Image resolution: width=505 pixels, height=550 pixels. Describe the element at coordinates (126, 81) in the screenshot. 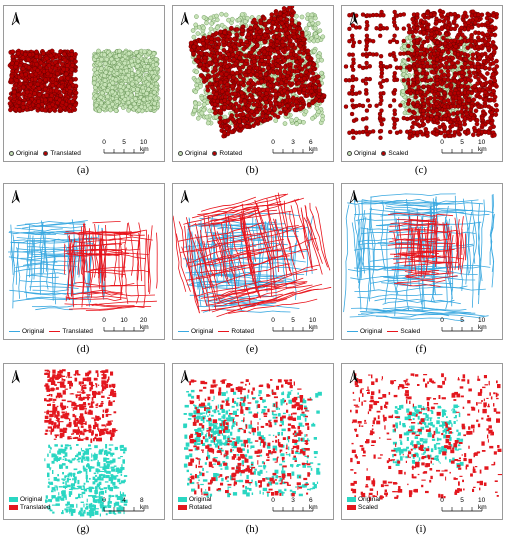

I see `original-points` at that location.